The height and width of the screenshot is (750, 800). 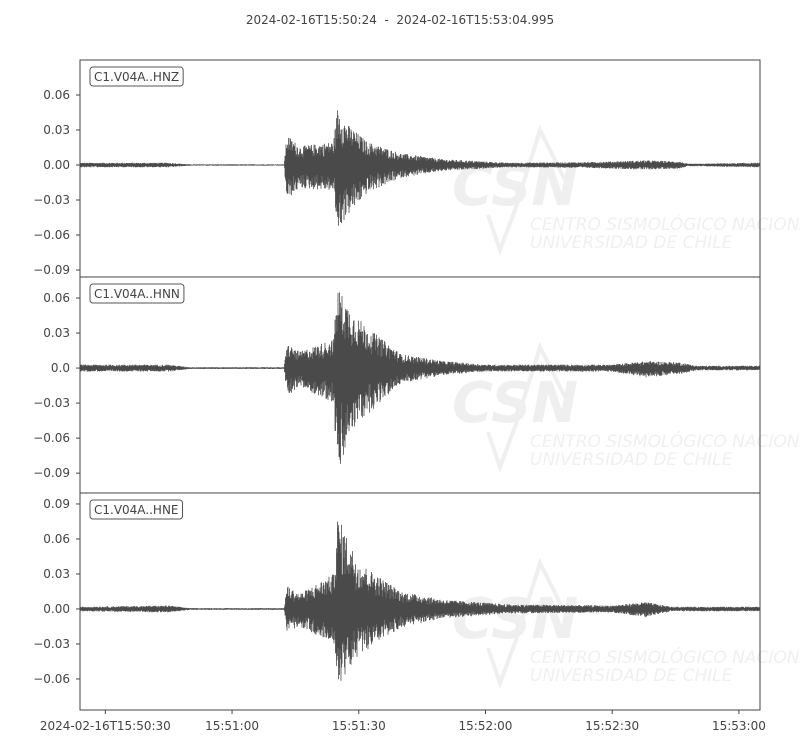 What do you see at coordinates (486, 726) in the screenshot?
I see `x-tick-label: 15:52:00` at bounding box center [486, 726].